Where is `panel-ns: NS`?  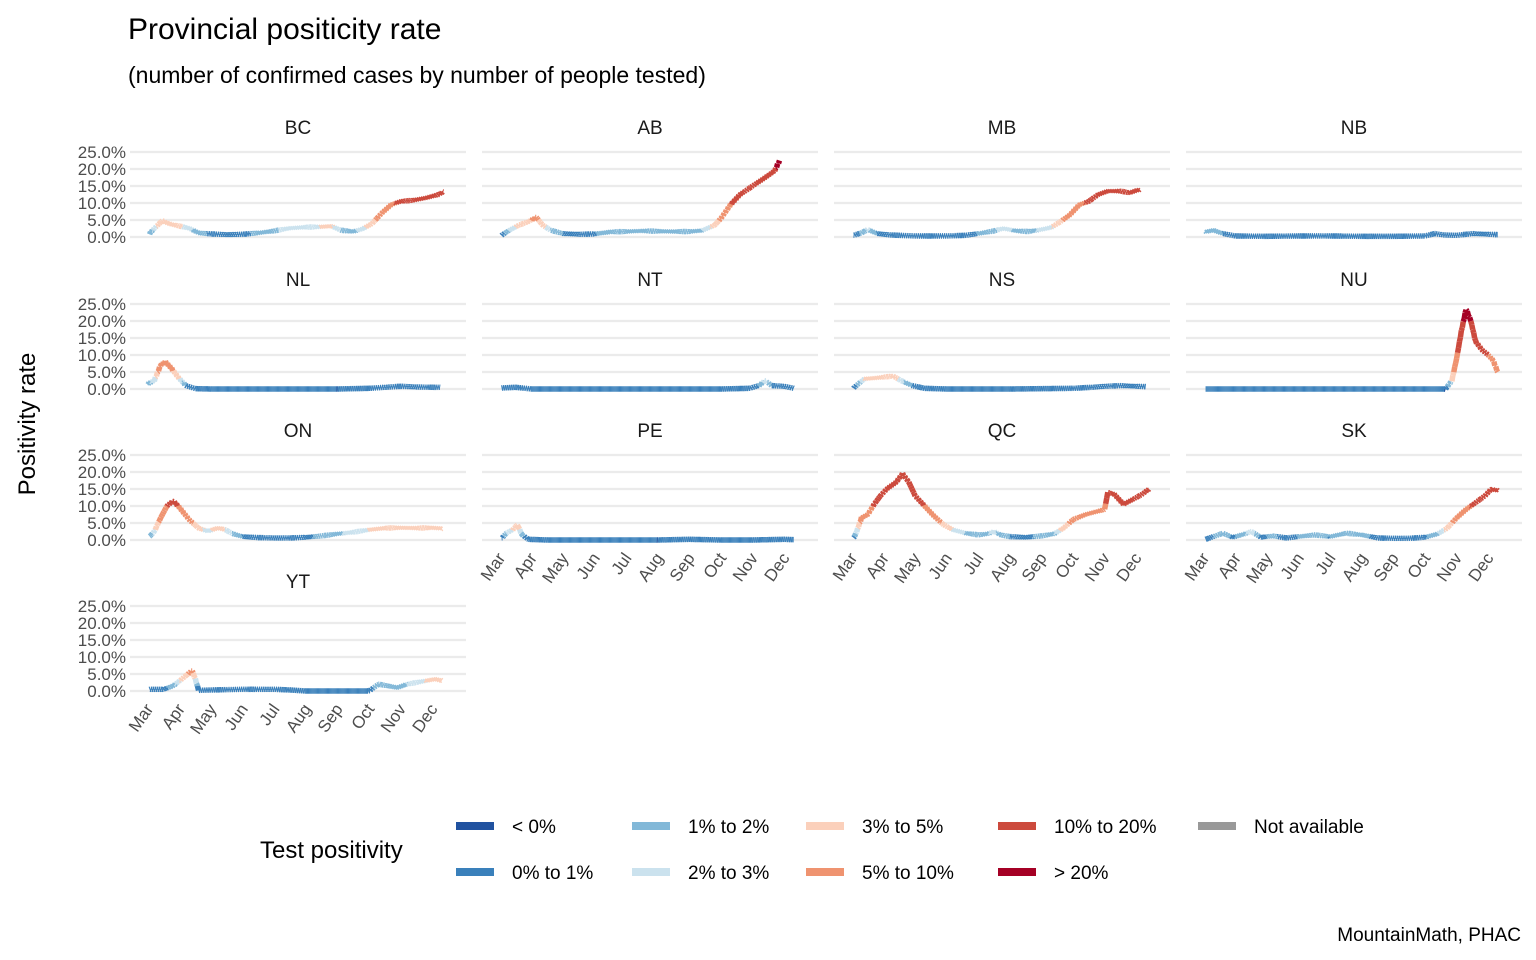
panel-ns: NS is located at coordinates (1002, 331).